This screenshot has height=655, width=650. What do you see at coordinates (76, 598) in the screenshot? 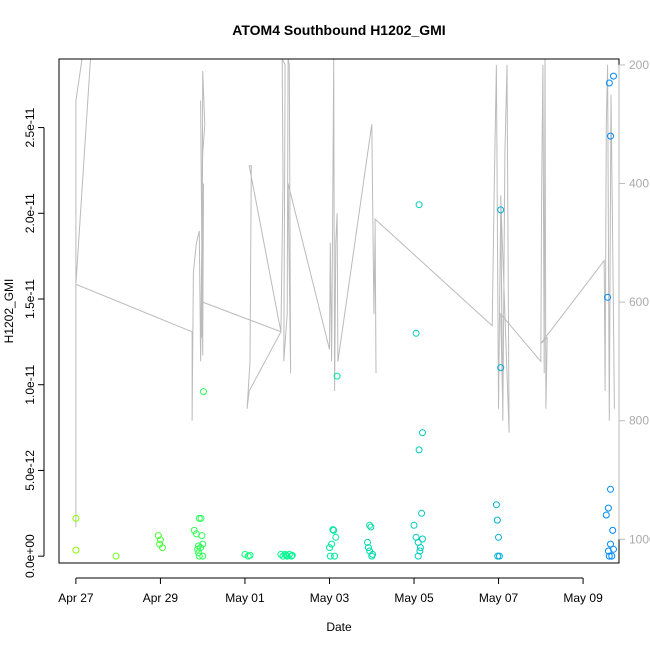
I see `x-tick-label: Apr 27` at bounding box center [76, 598].